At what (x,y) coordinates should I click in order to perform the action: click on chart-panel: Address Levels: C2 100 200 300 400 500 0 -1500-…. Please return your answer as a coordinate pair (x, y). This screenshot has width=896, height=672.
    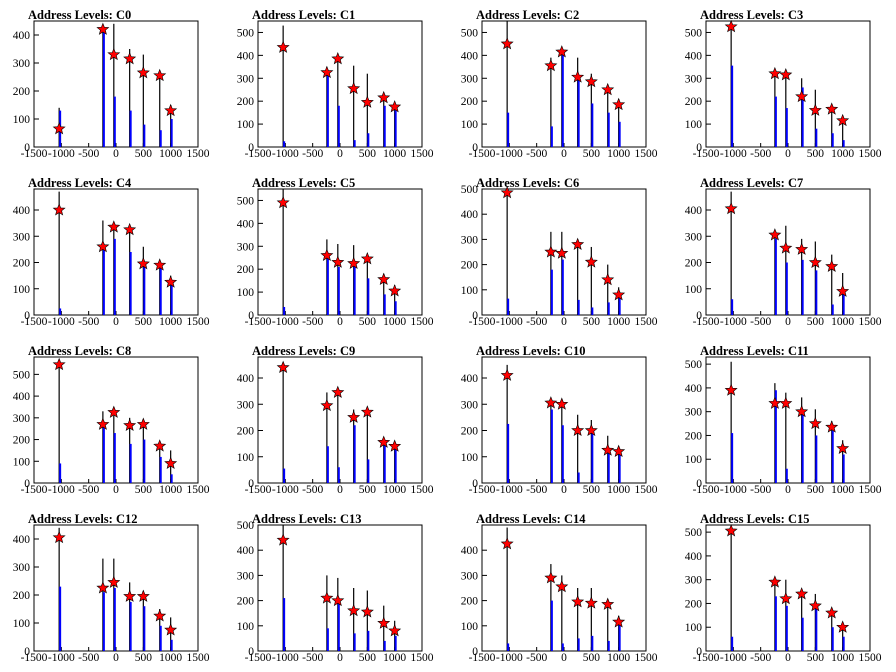
    Looking at the image, I should click on (560, 84).